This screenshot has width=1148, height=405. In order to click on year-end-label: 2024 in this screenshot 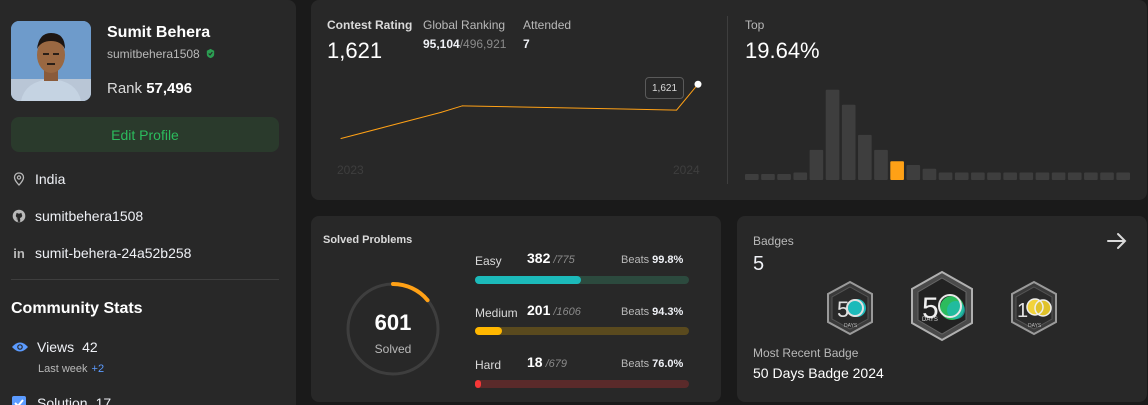, I will do `click(686, 170)`.